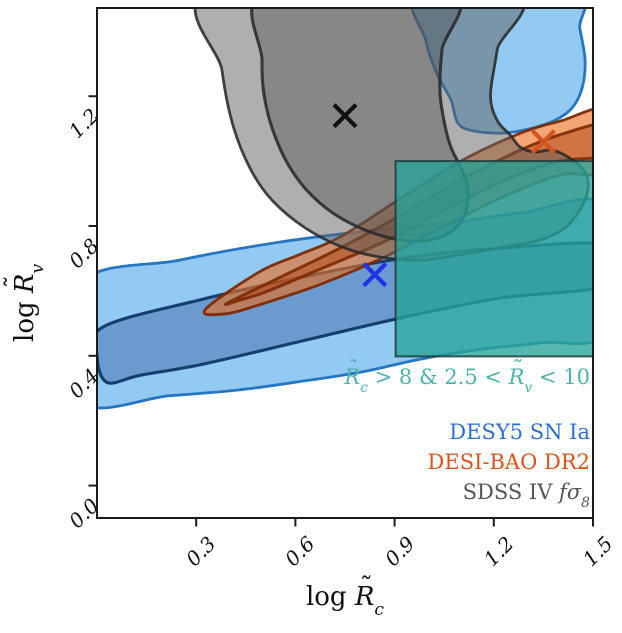 The height and width of the screenshot is (633, 622). What do you see at coordinates (467, 376) in the screenshot?
I see `region-annotation-label: R ˜ c > 8 & 2.5 < R ˜ v < 10` at bounding box center [467, 376].